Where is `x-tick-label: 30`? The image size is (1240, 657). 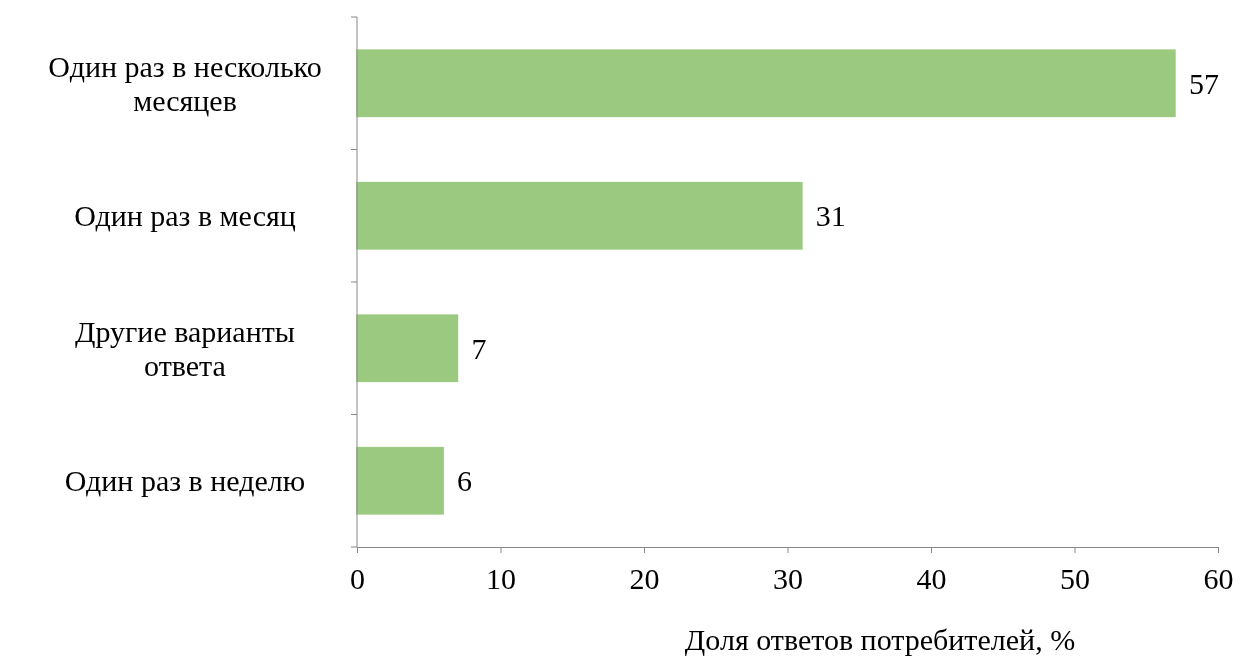
x-tick-label: 30 is located at coordinates (788, 578).